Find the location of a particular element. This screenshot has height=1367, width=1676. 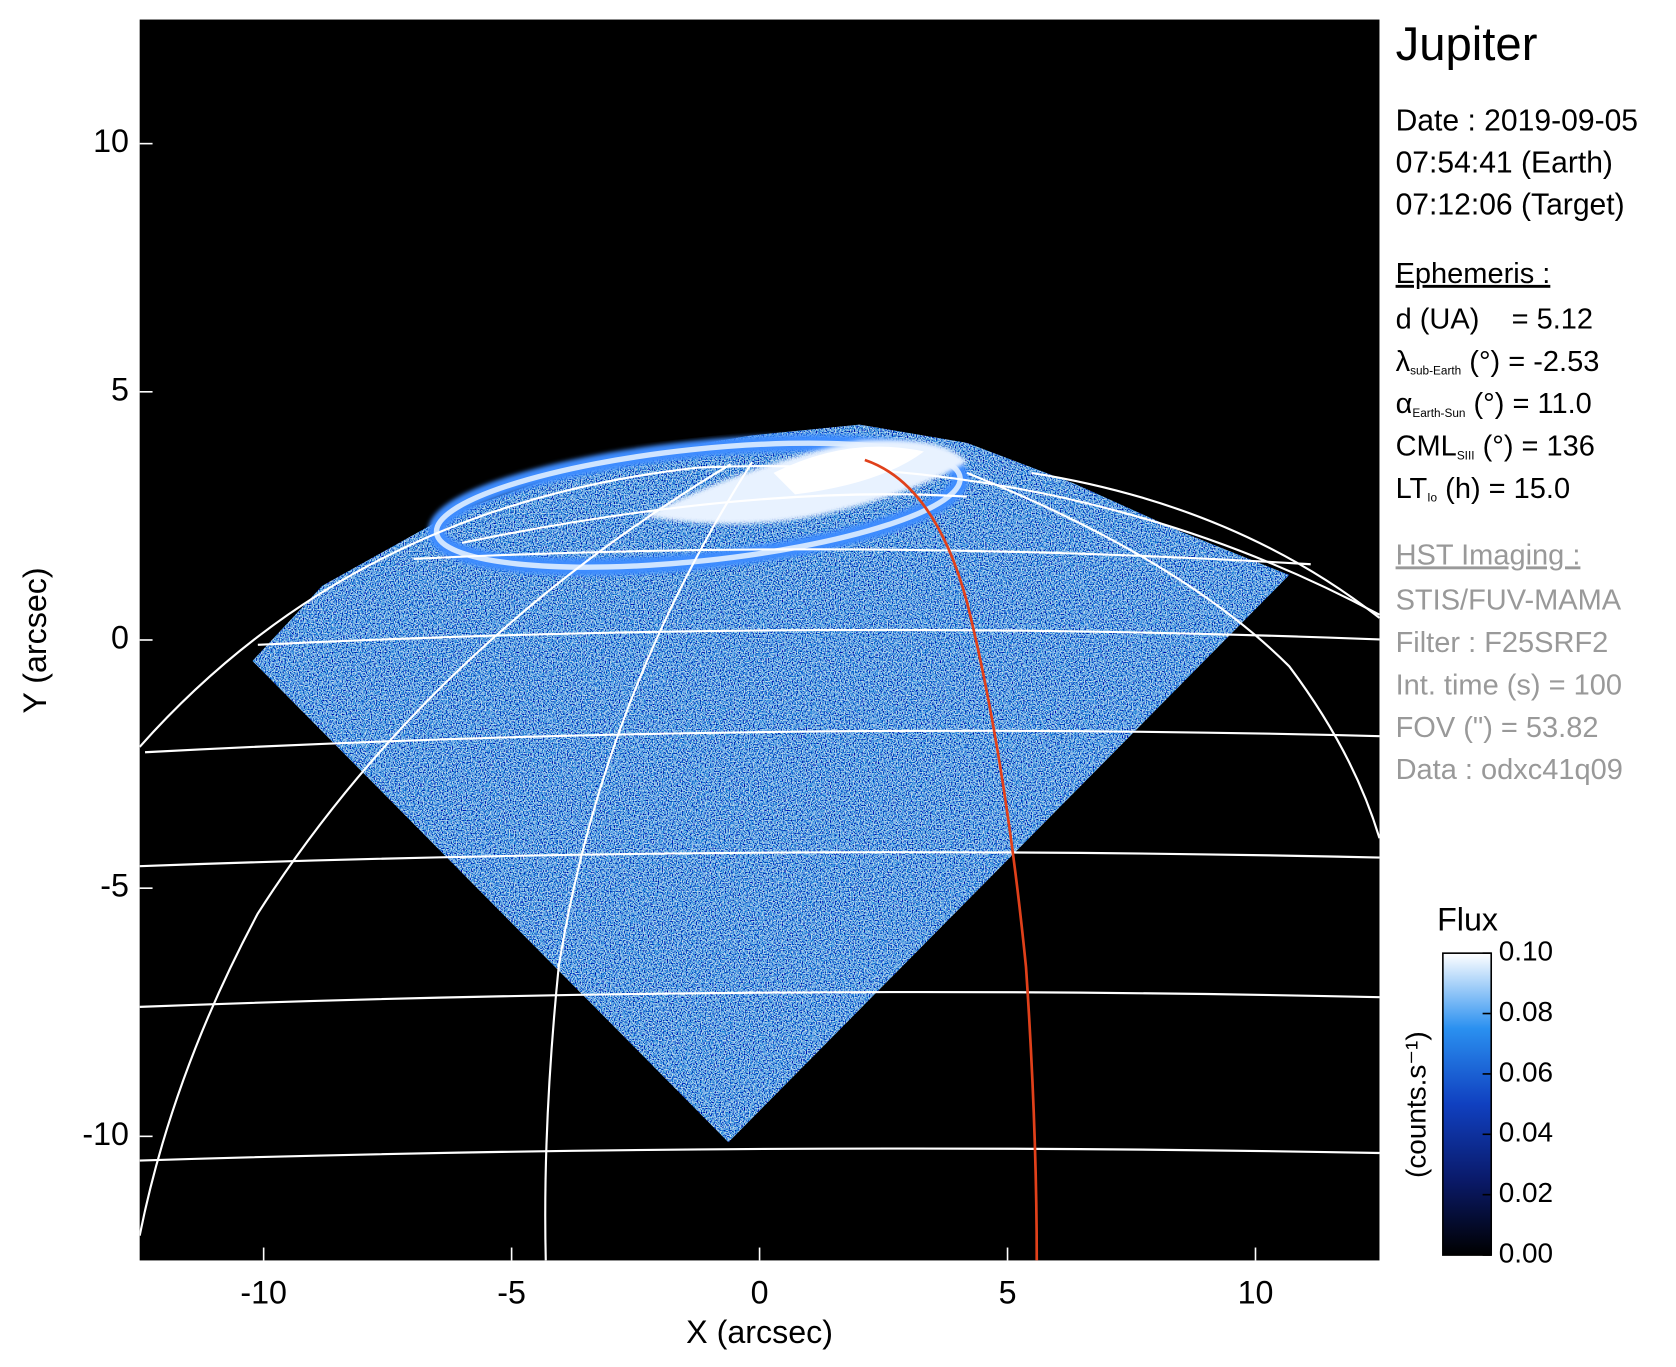

colorbar-tick-label: 0.00 is located at coordinates (1526, 1252).